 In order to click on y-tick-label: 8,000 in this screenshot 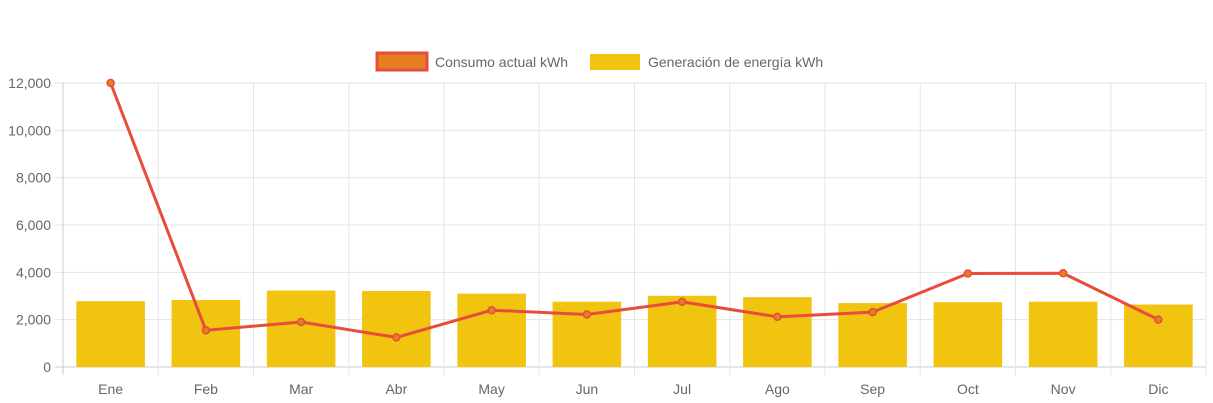, I will do `click(33, 178)`.